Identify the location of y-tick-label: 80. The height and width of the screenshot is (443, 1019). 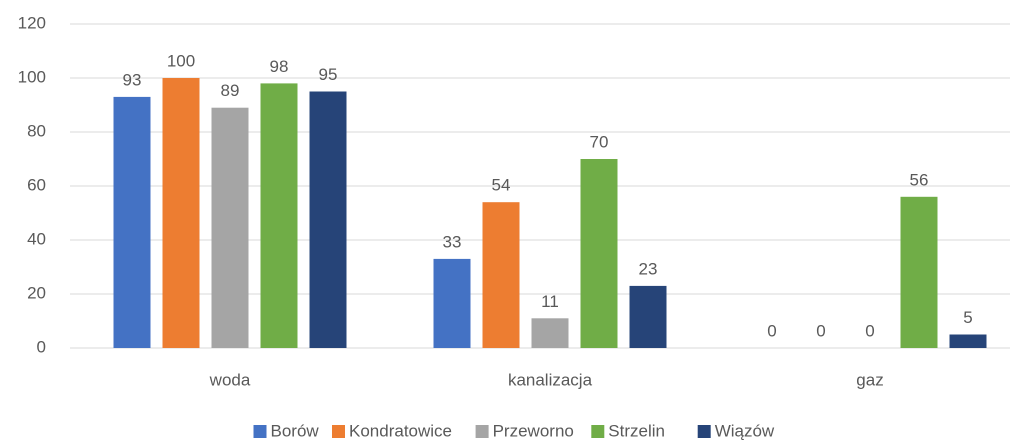
(36, 130).